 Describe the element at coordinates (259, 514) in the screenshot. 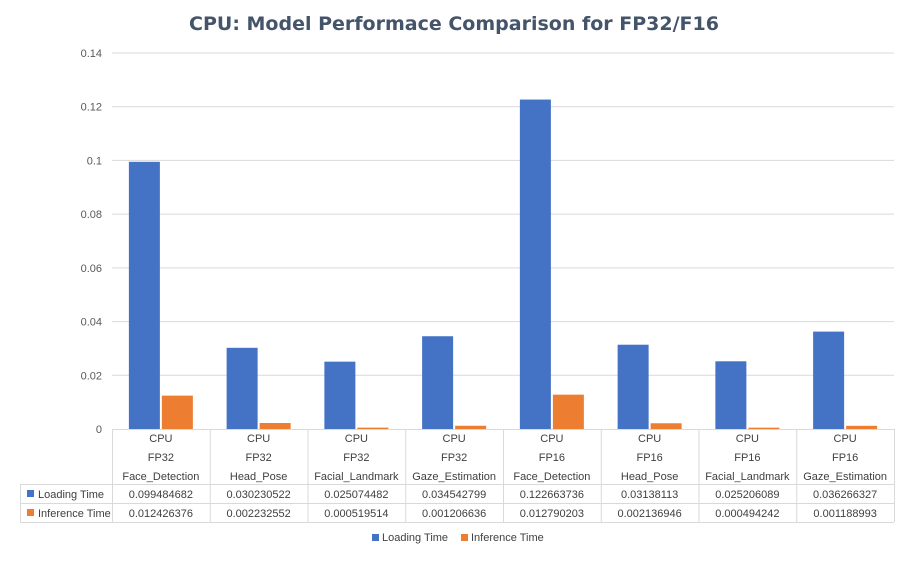

I see `data-value: 0.002232552` at that location.